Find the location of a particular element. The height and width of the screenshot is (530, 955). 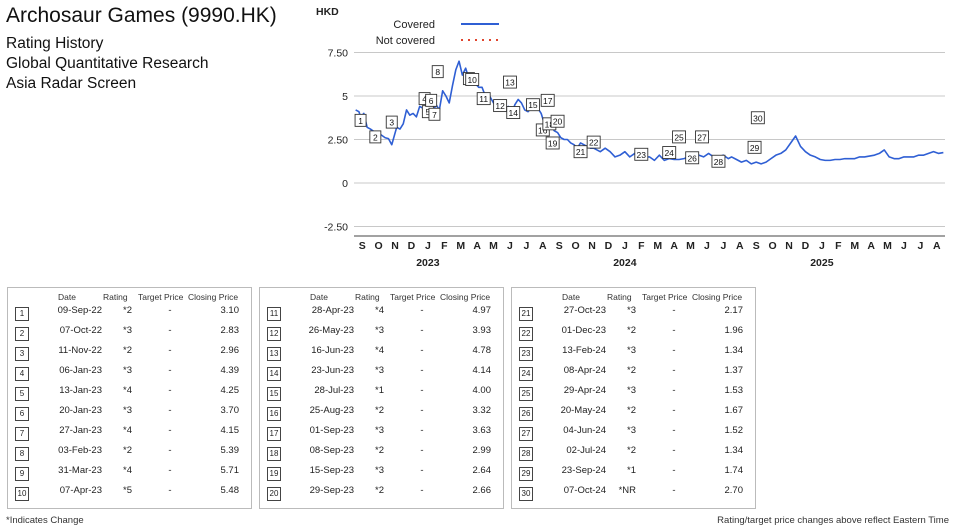

row-date: 07-Oct-22 is located at coordinates (80, 330).